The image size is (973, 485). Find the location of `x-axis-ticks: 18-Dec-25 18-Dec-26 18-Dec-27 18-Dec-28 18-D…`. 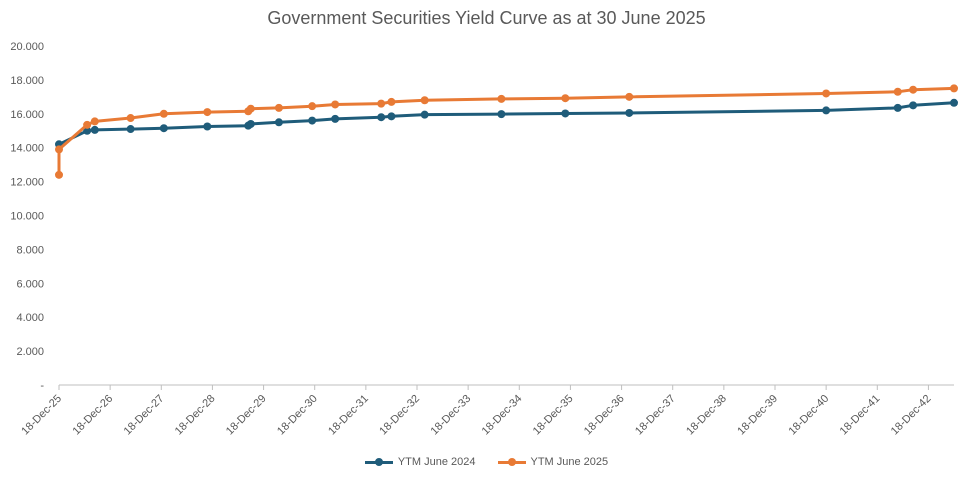

x-axis-ticks: 18-Dec-25 18-Dec-26 18-Dec-27 18-Dec-28 18-D… is located at coordinates (476, 411).